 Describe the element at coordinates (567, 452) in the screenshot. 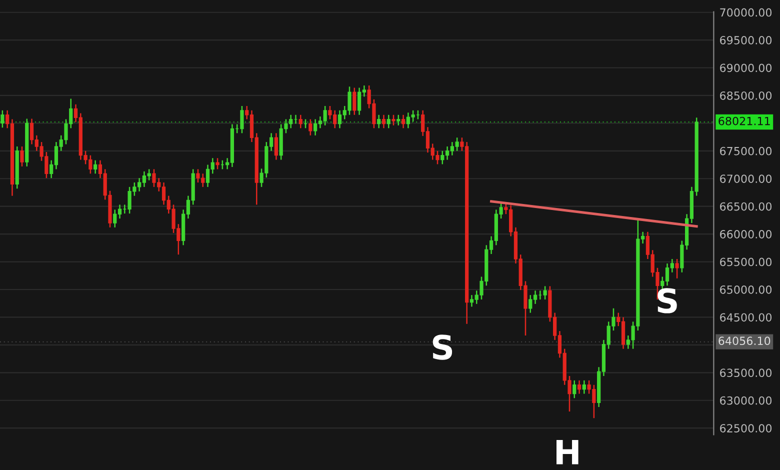

I see `text: H` at that location.